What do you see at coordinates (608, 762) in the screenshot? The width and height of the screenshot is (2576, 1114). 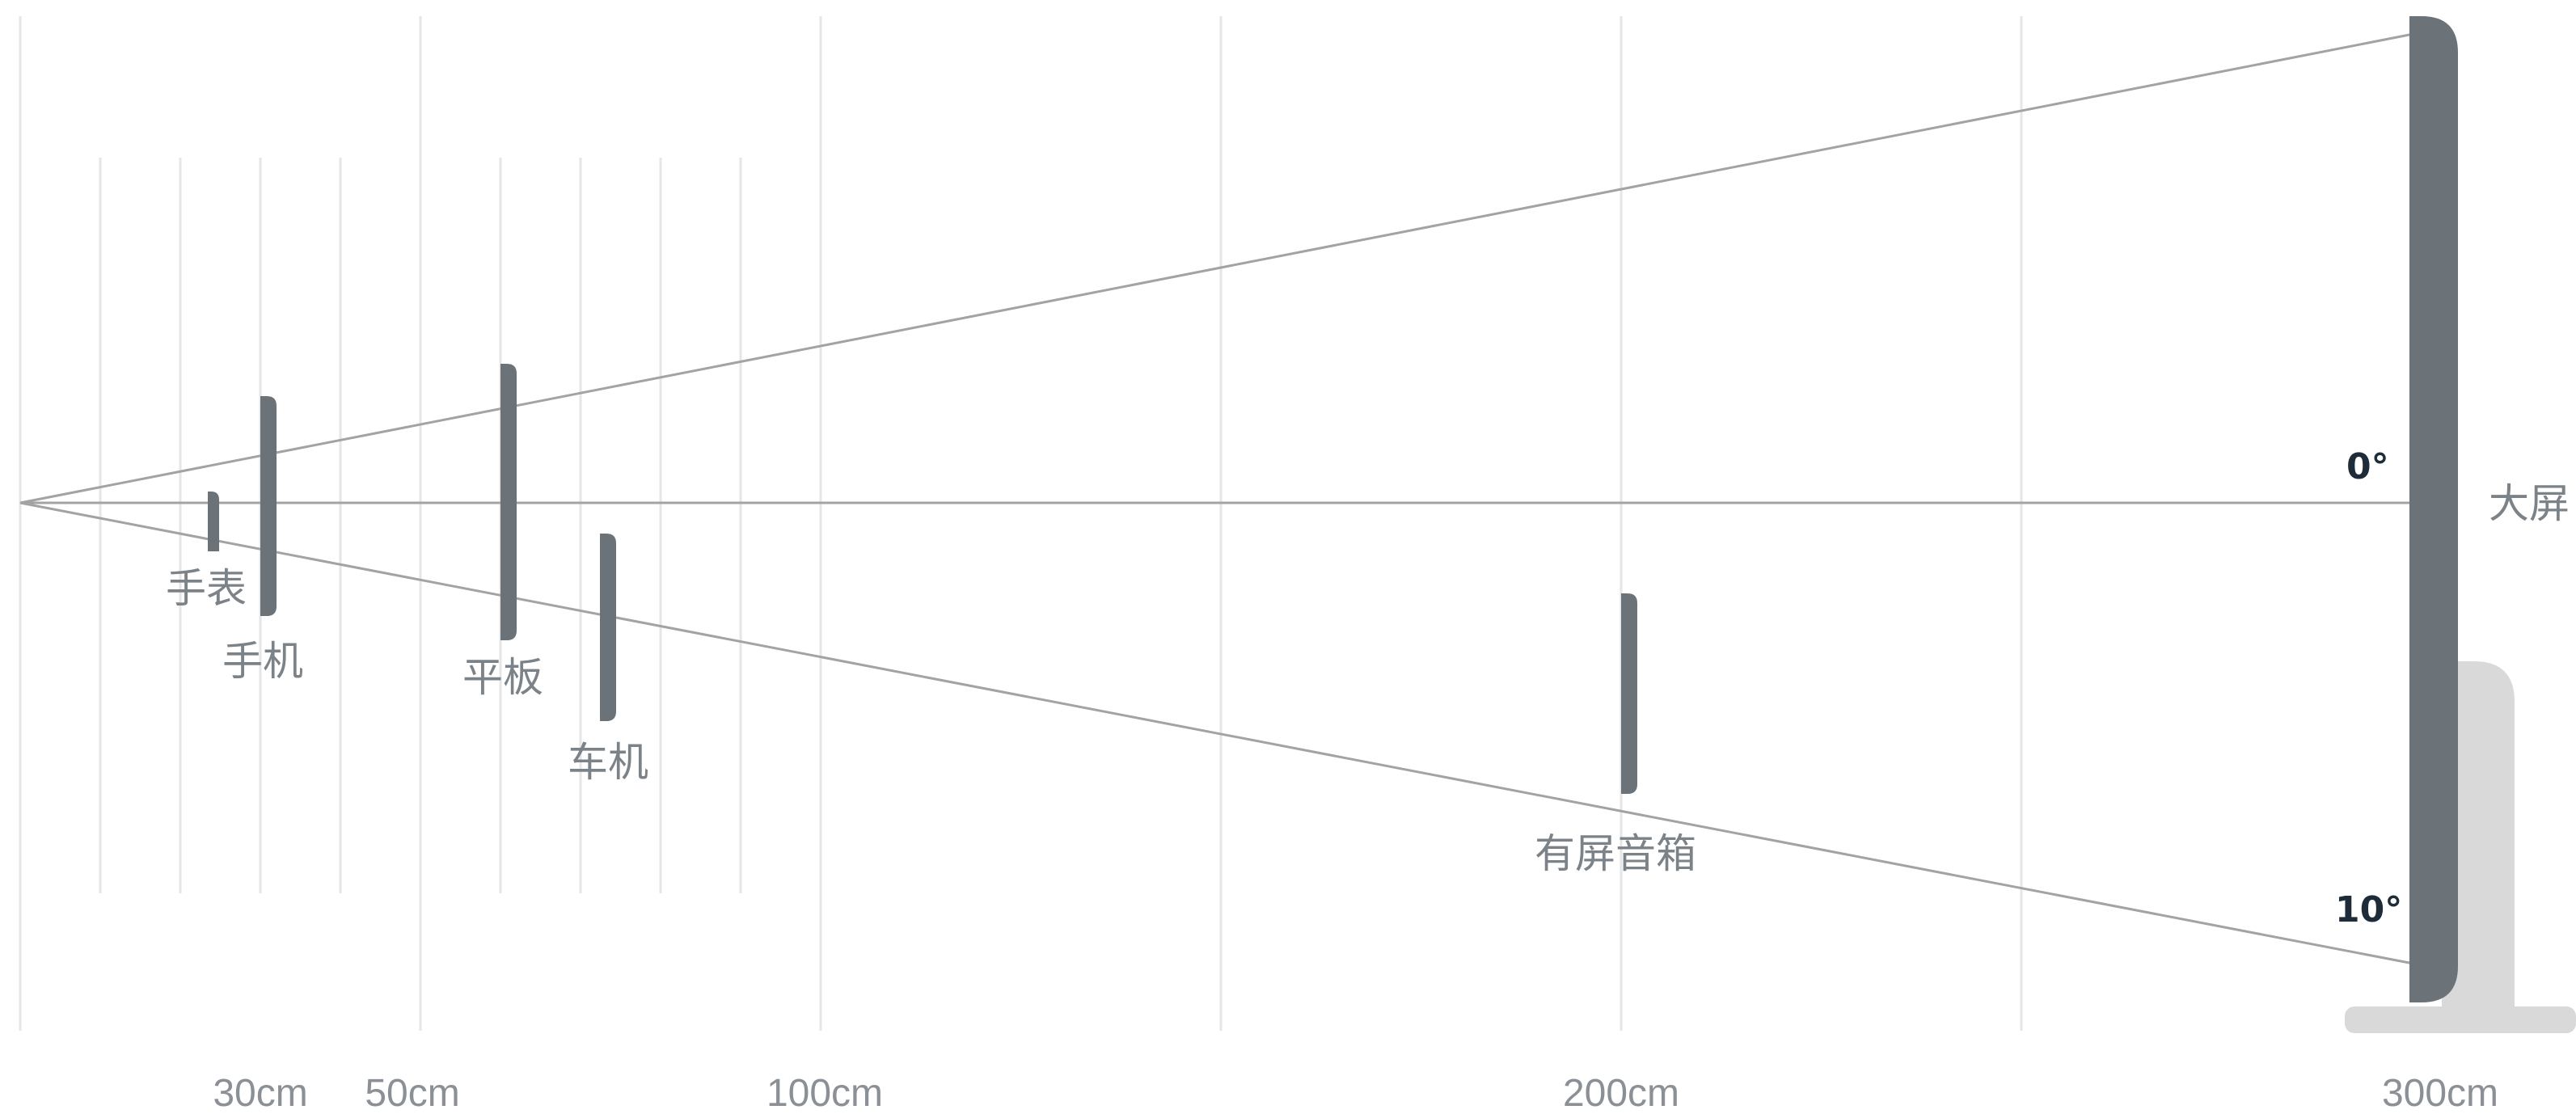 I see `car-label: 车机` at bounding box center [608, 762].